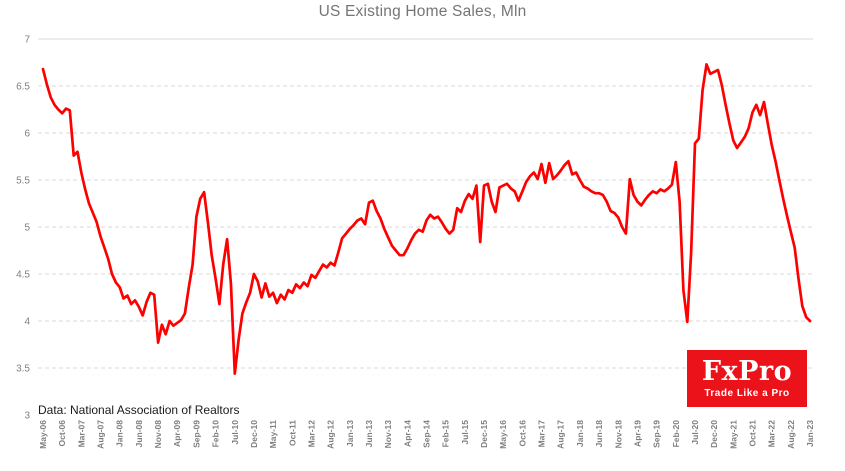 The image size is (845, 471). I want to click on source-note: Data: National Association of Realtors, so click(139, 410).